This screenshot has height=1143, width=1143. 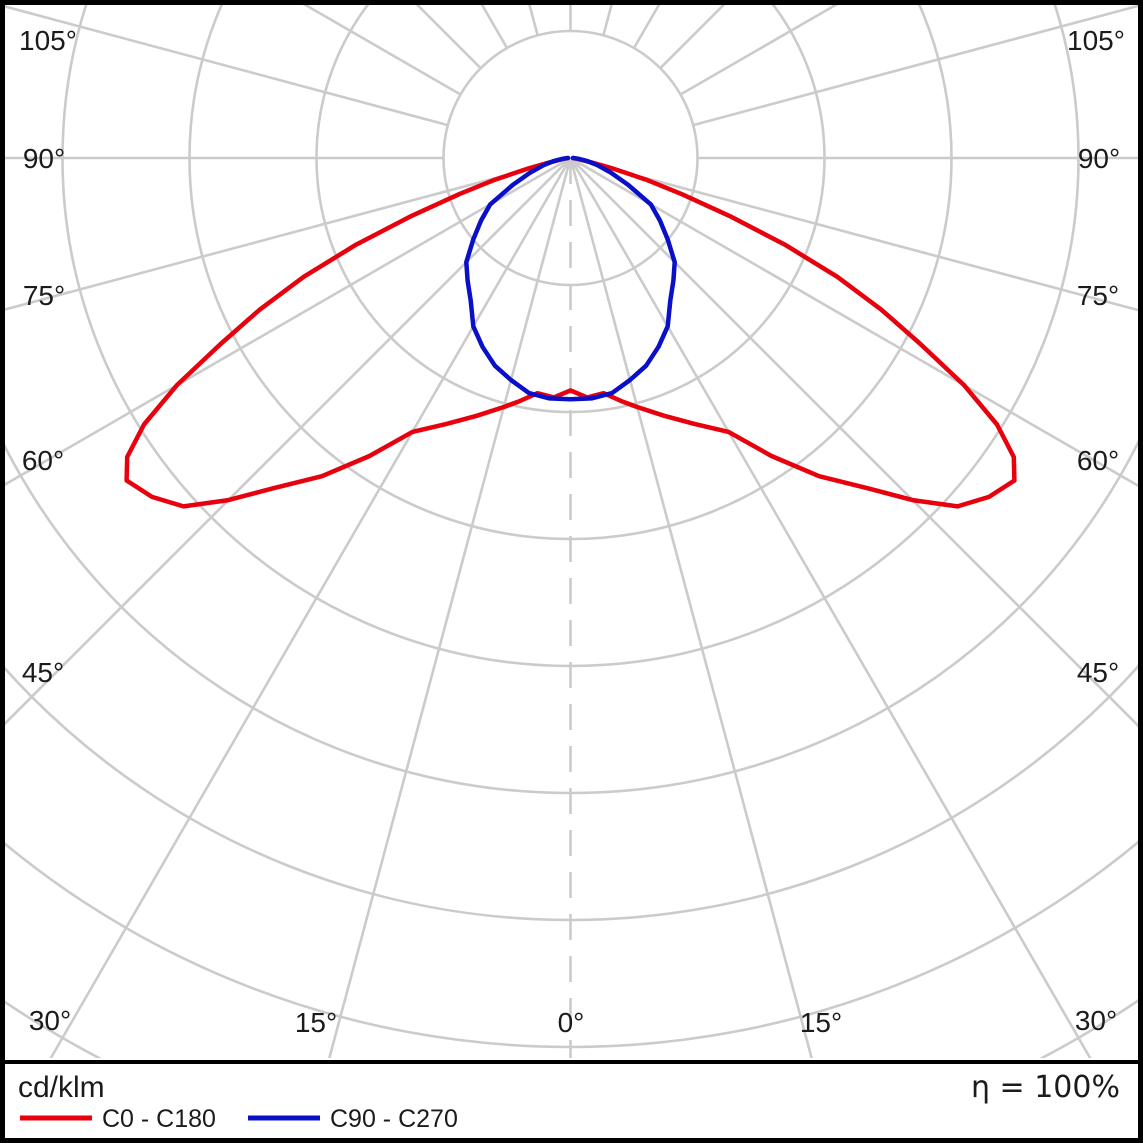 I want to click on unit-label: cd/klm, so click(x=61, y=1087).